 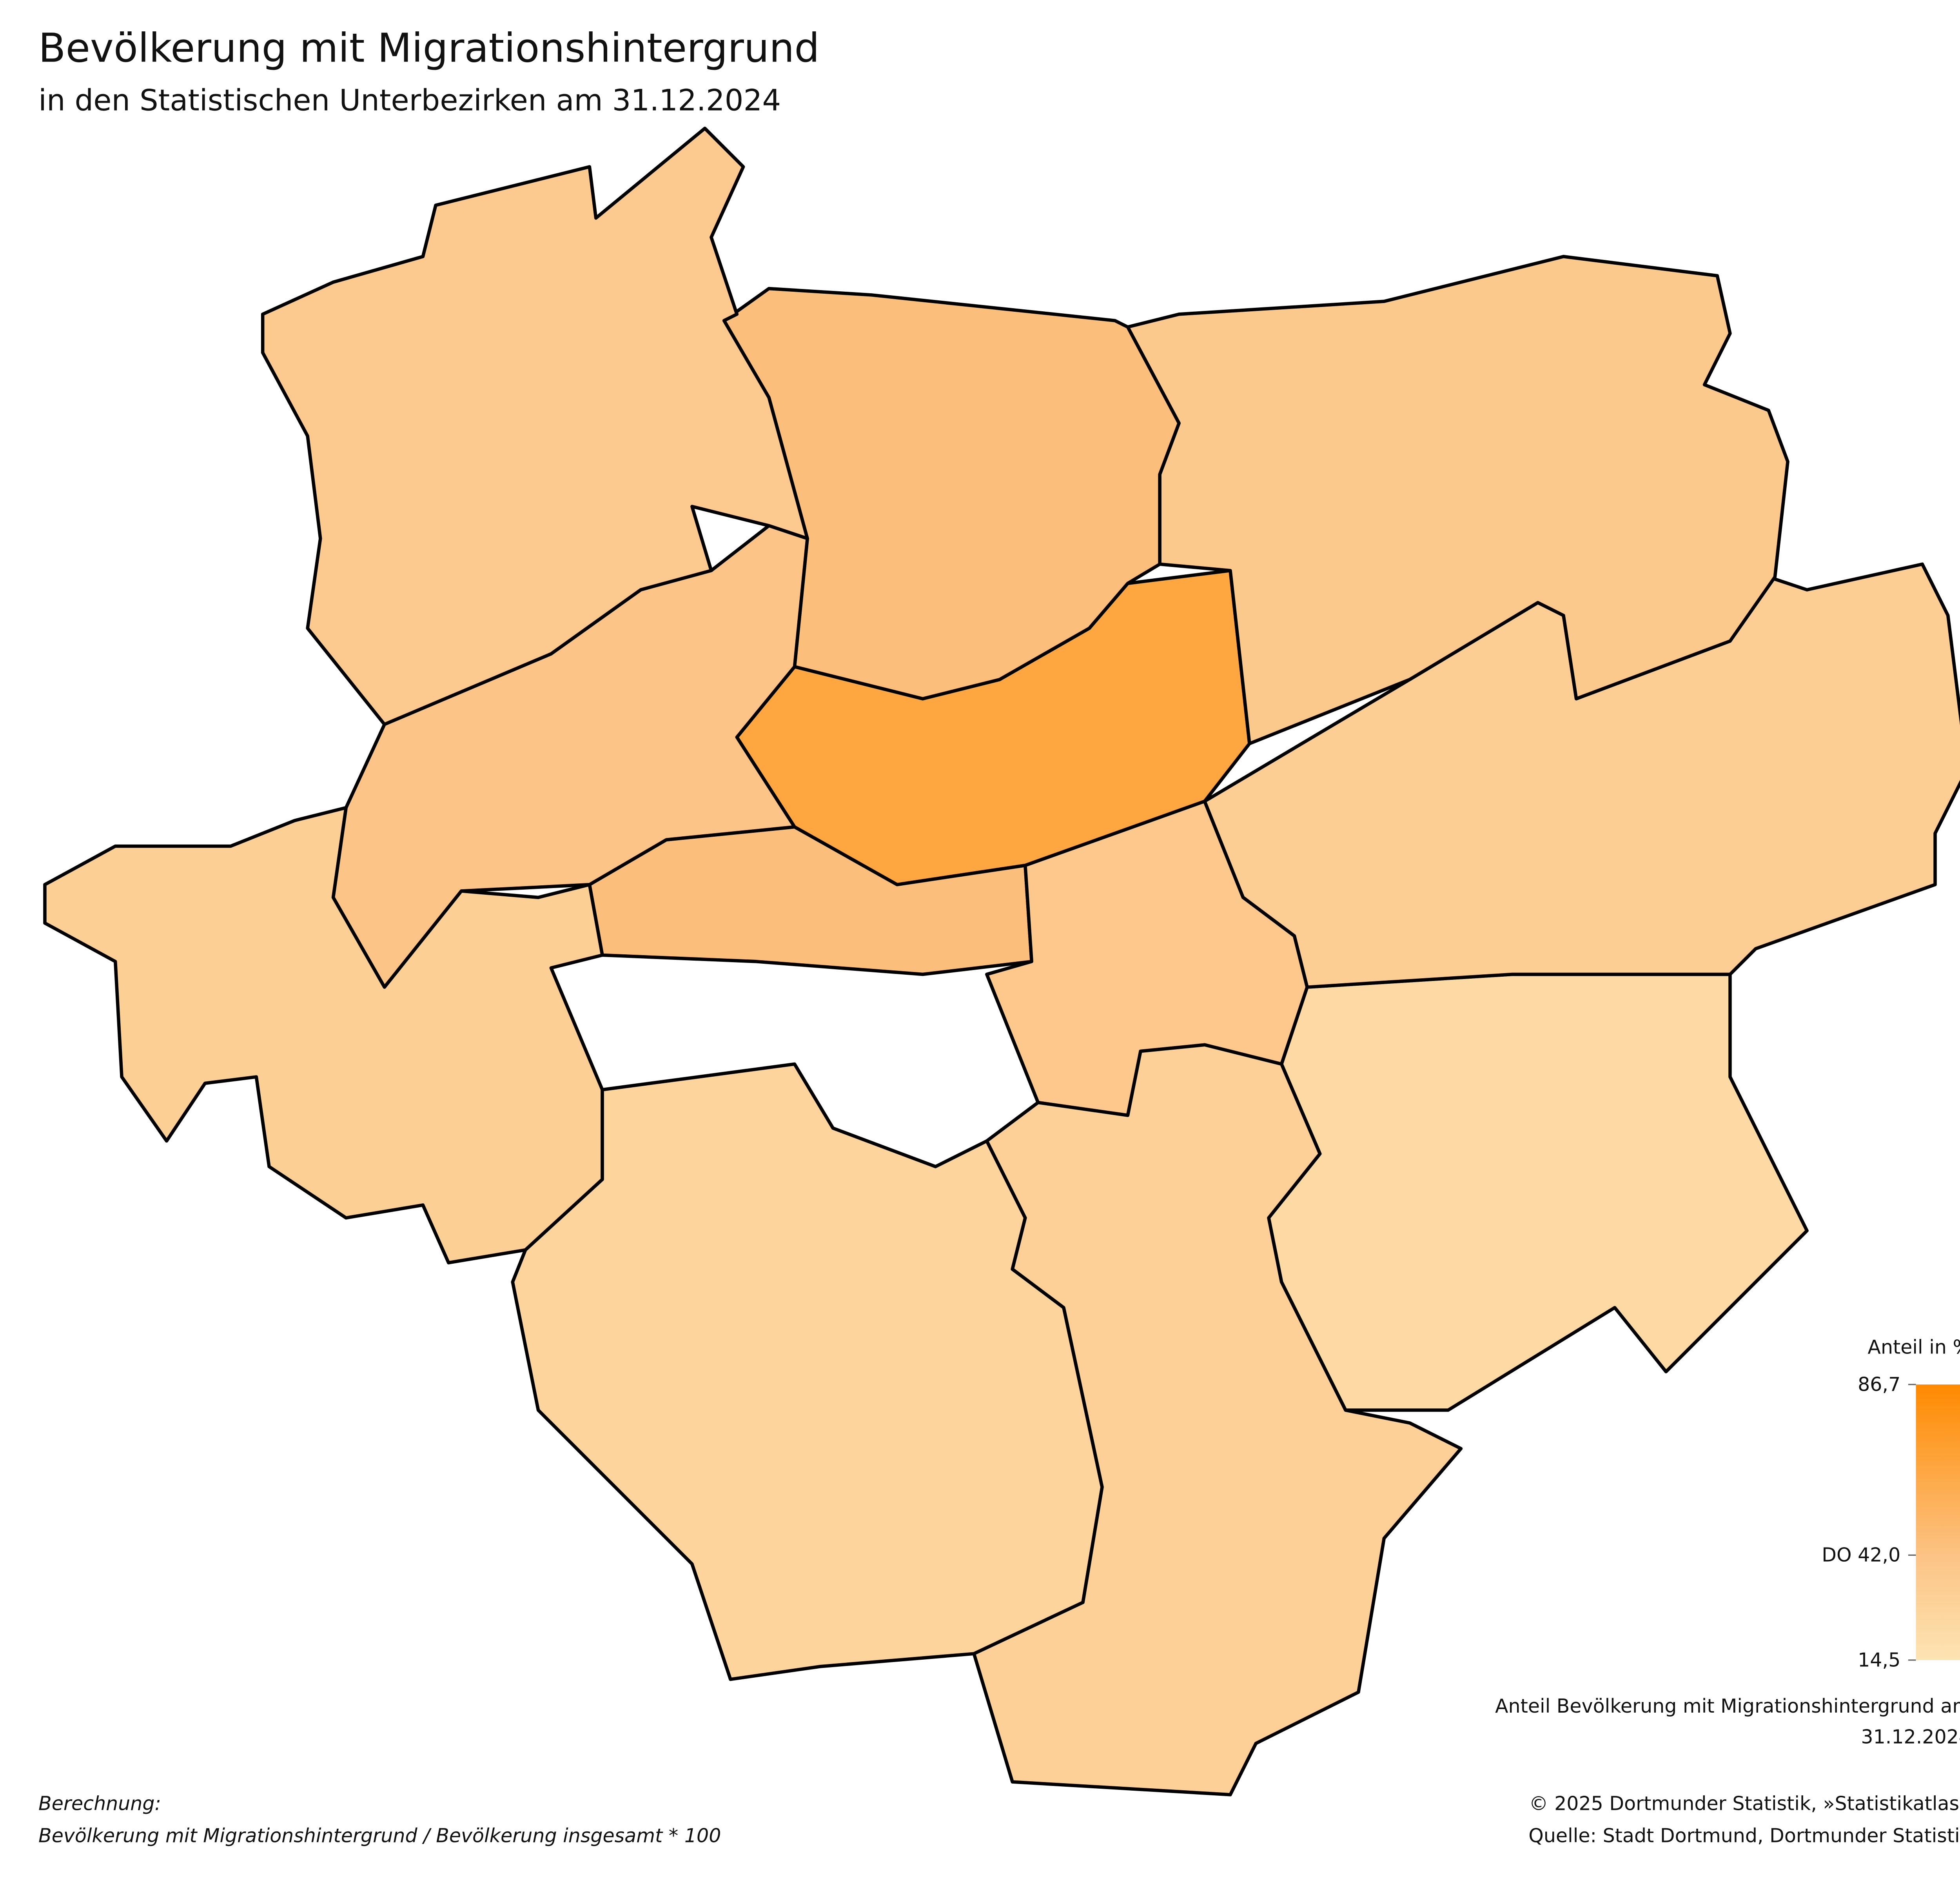 I want to click on legend-tick-label: 86,7, so click(x=1879, y=1384).